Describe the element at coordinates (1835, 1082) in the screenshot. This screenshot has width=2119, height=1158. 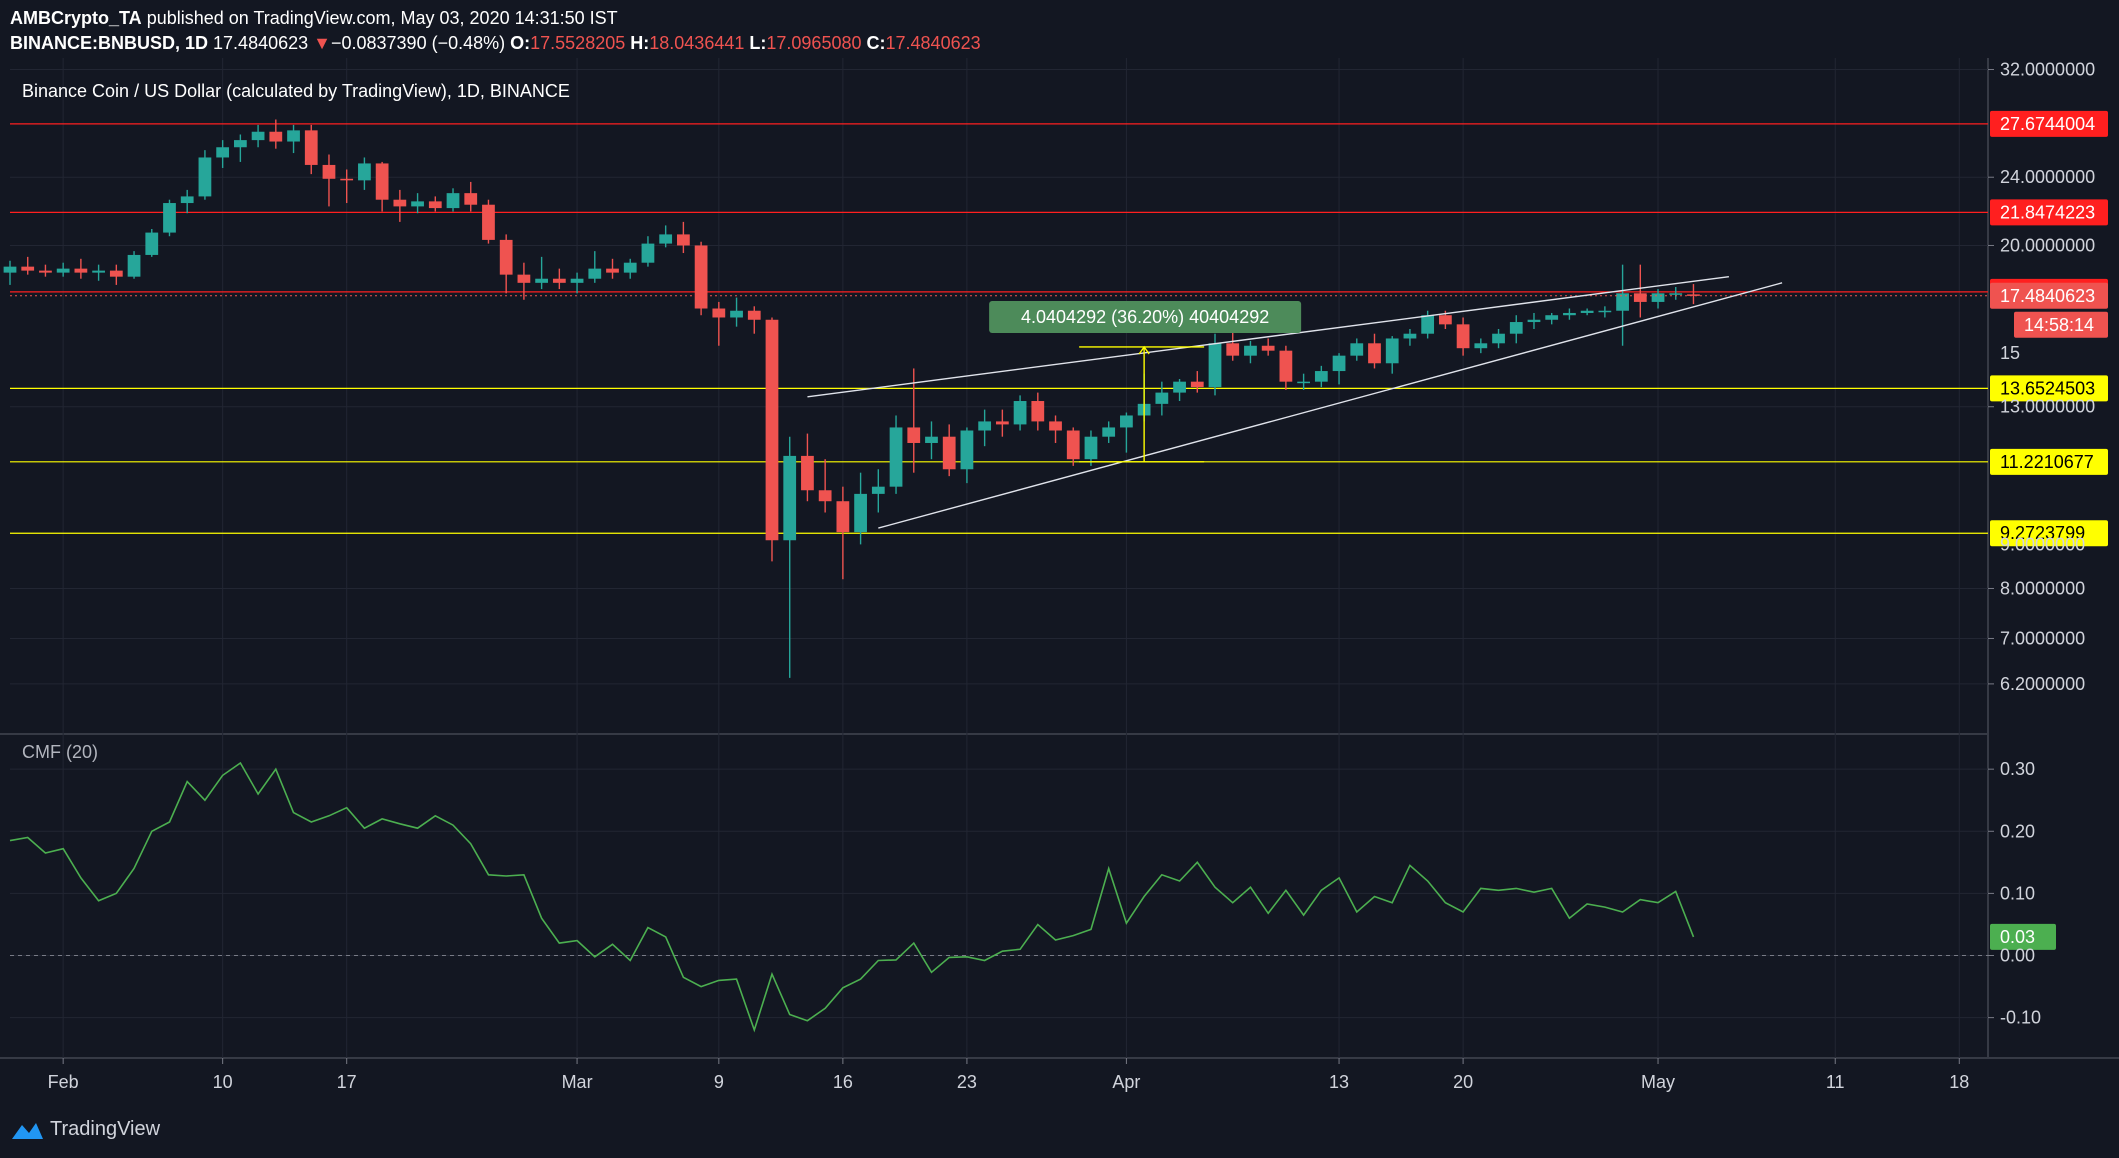
I see `x-tick-label: 11` at that location.